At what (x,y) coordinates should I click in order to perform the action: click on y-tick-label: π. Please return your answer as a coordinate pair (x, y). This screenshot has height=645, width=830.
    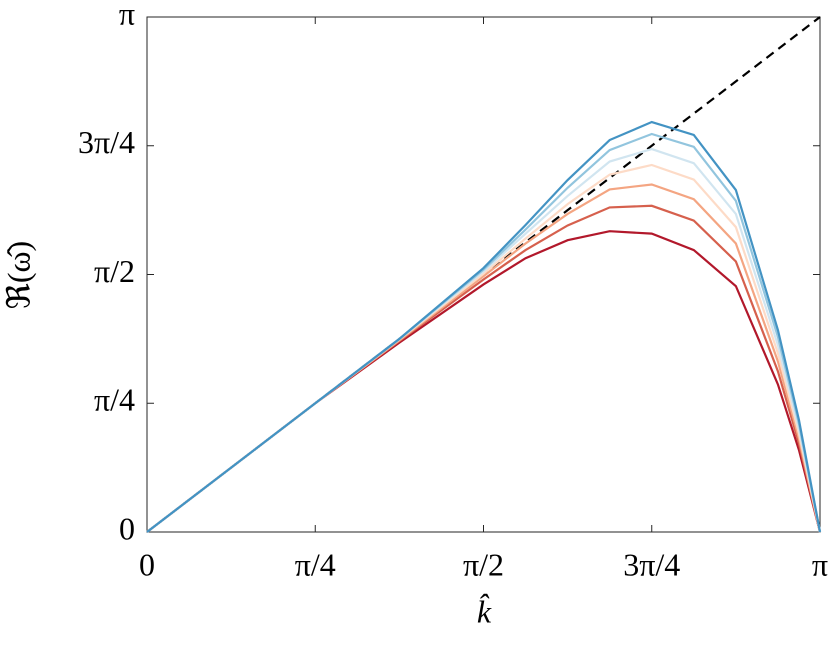
    Looking at the image, I should click on (127, 15).